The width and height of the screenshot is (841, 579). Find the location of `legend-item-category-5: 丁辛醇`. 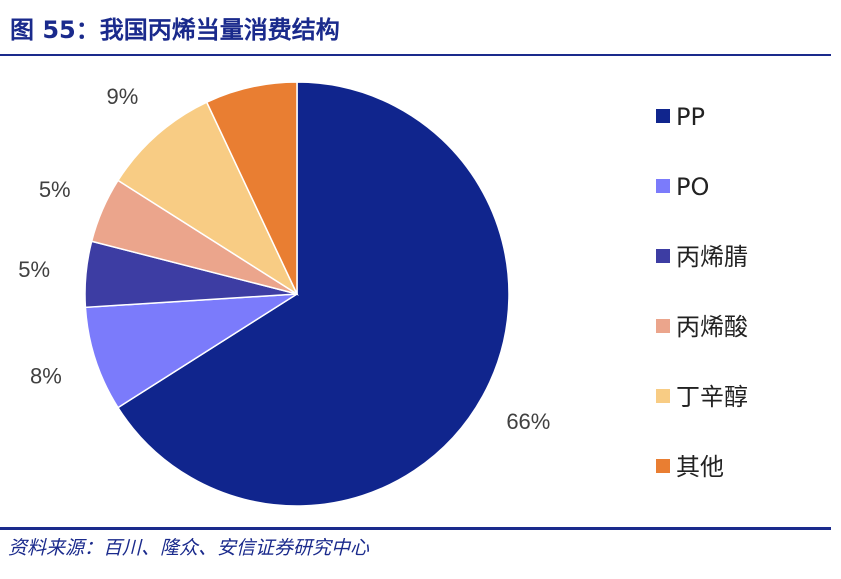

legend-item-category-5: 丁辛醇 is located at coordinates (702, 397).